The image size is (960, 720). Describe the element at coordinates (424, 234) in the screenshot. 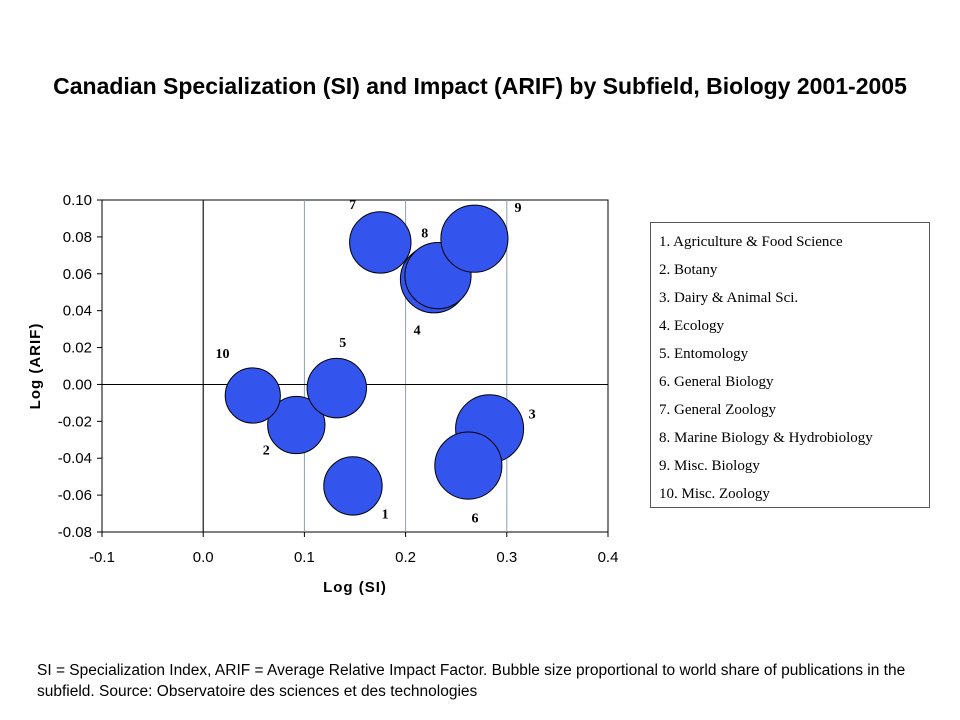

I see `bubble-label-8: 8` at that location.